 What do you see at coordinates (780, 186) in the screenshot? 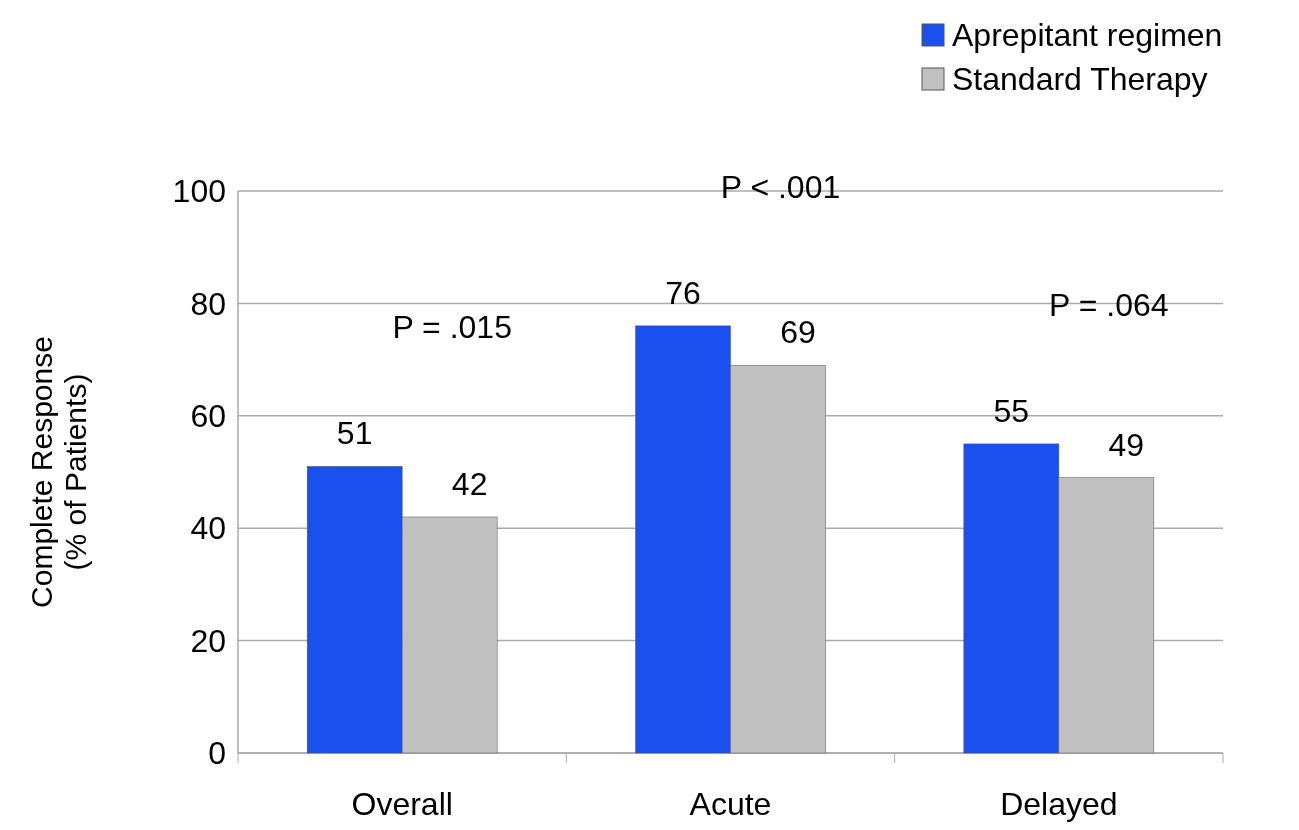
I see `annotation: P < .001` at bounding box center [780, 186].